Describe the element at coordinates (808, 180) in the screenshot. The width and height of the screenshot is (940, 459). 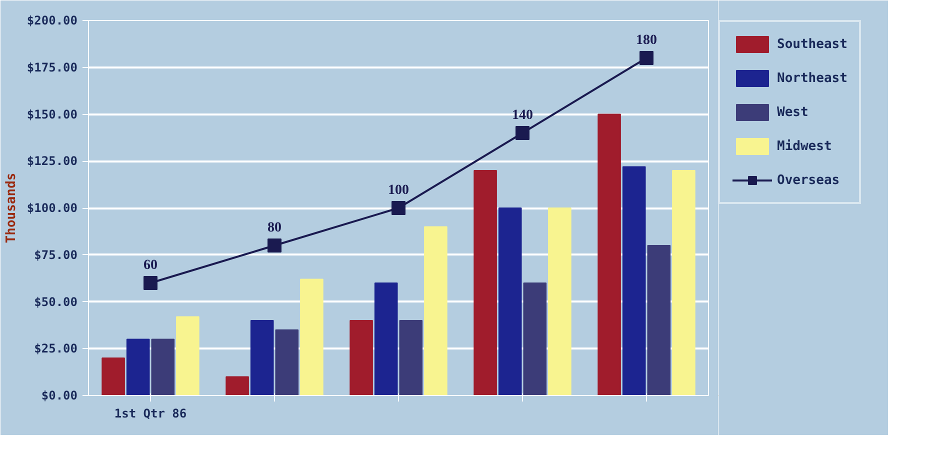
I see `legend-label: Overseas` at that location.